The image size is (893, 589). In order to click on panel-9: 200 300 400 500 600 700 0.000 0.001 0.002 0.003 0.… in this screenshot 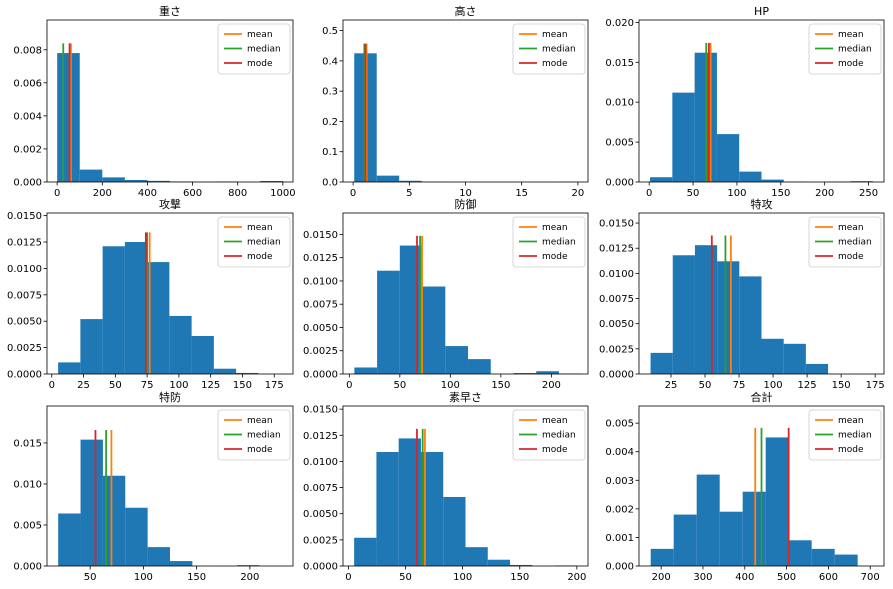, I will do `click(745, 486)`.